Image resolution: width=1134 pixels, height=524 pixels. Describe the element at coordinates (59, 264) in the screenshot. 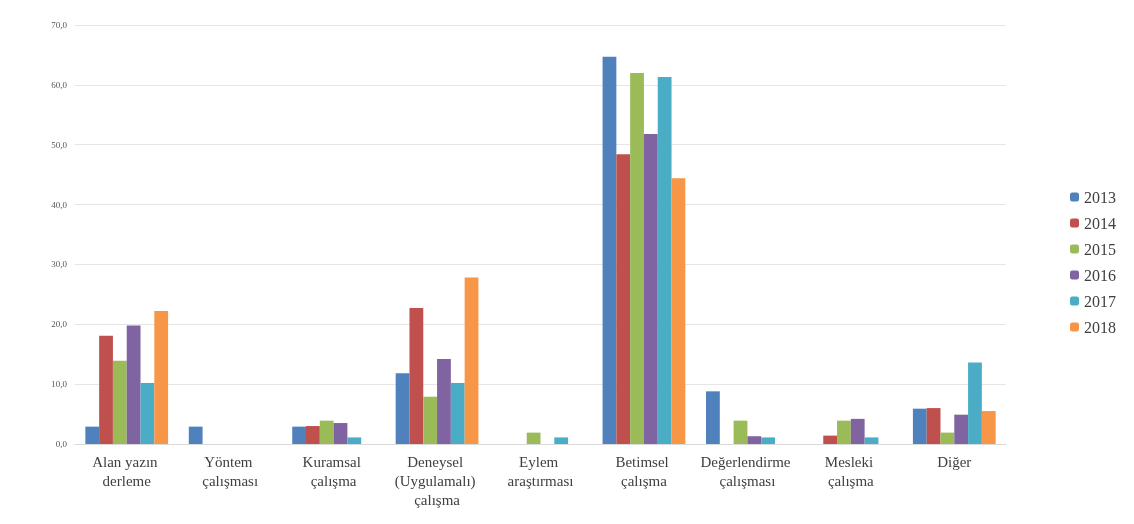

I see `y-tick-label: 30,0` at that location.